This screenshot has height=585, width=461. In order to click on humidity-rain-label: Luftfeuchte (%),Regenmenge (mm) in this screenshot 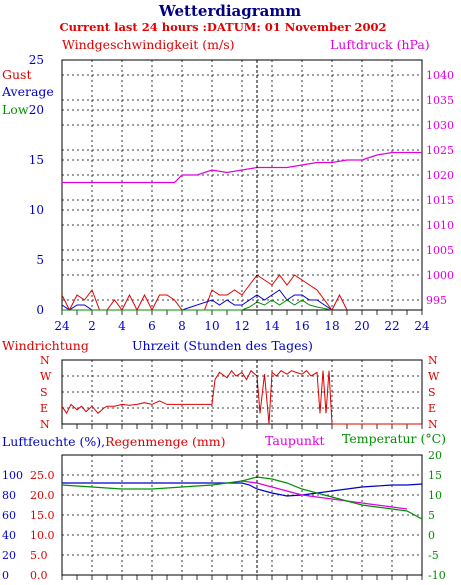, I will do `click(114, 441)`.